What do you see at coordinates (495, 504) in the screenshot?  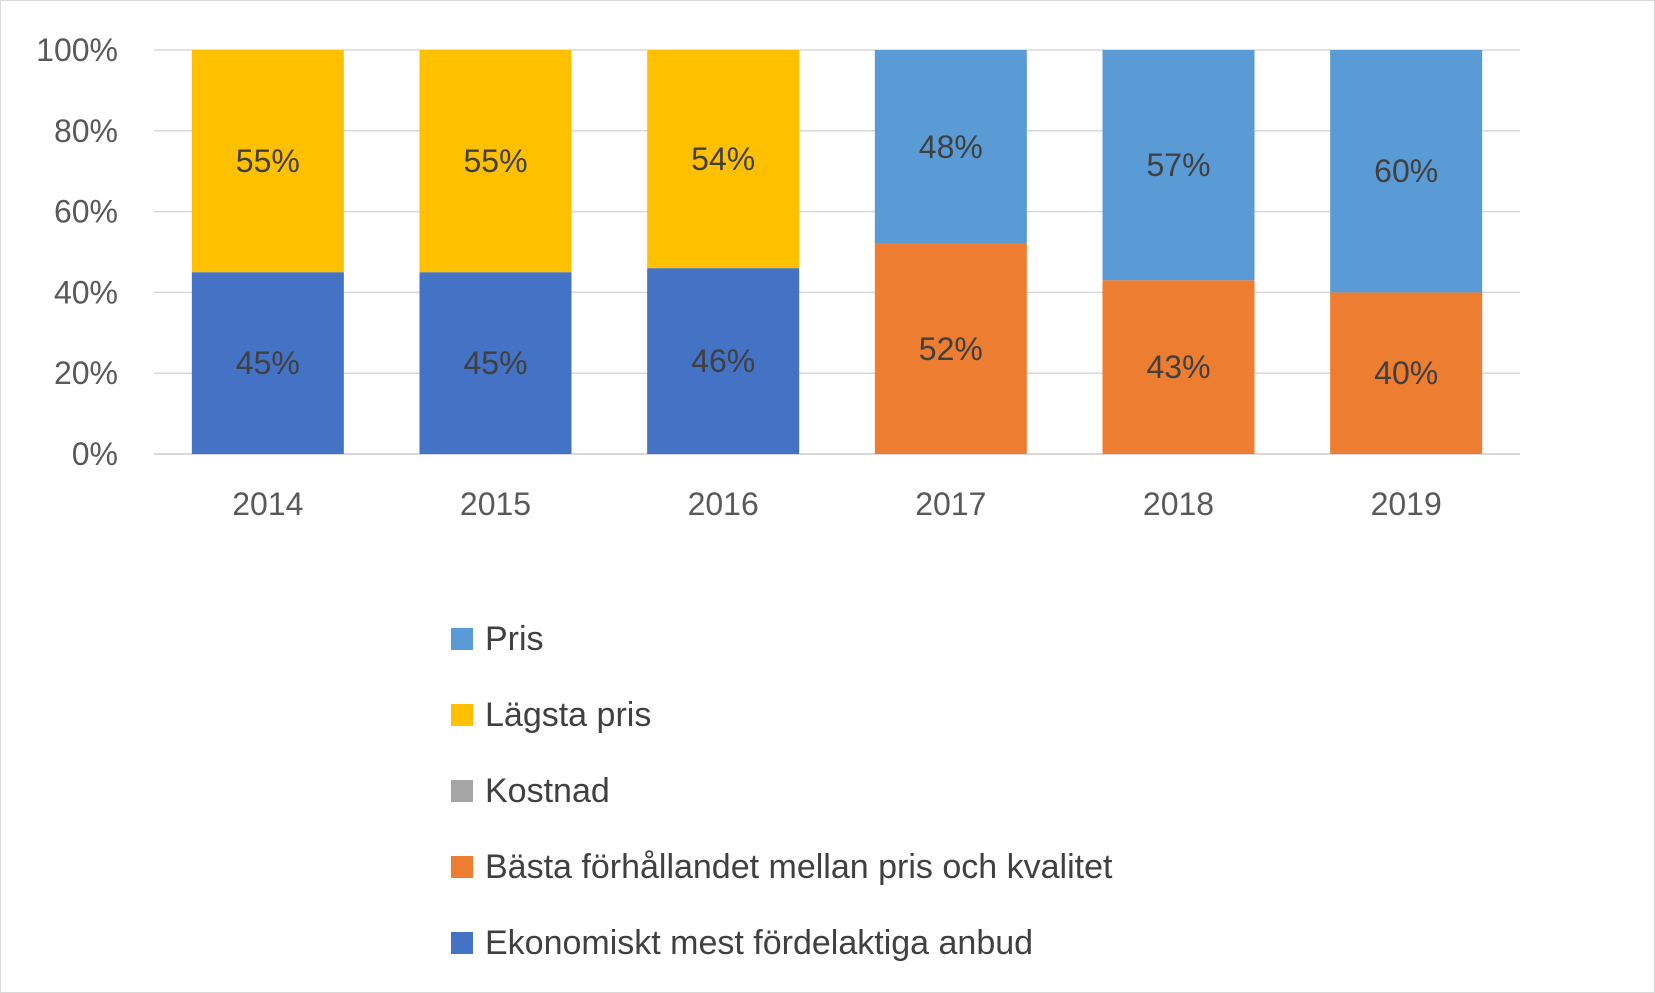 I see `x-tick-label: 2015` at bounding box center [495, 504].